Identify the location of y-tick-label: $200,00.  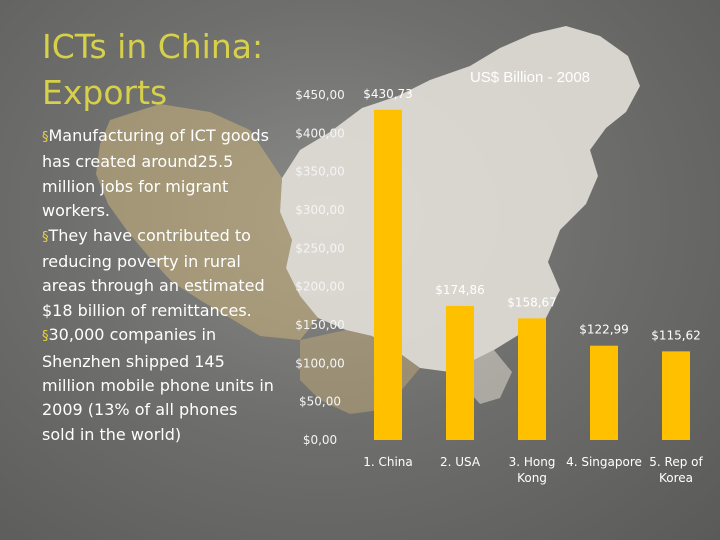
(320, 287).